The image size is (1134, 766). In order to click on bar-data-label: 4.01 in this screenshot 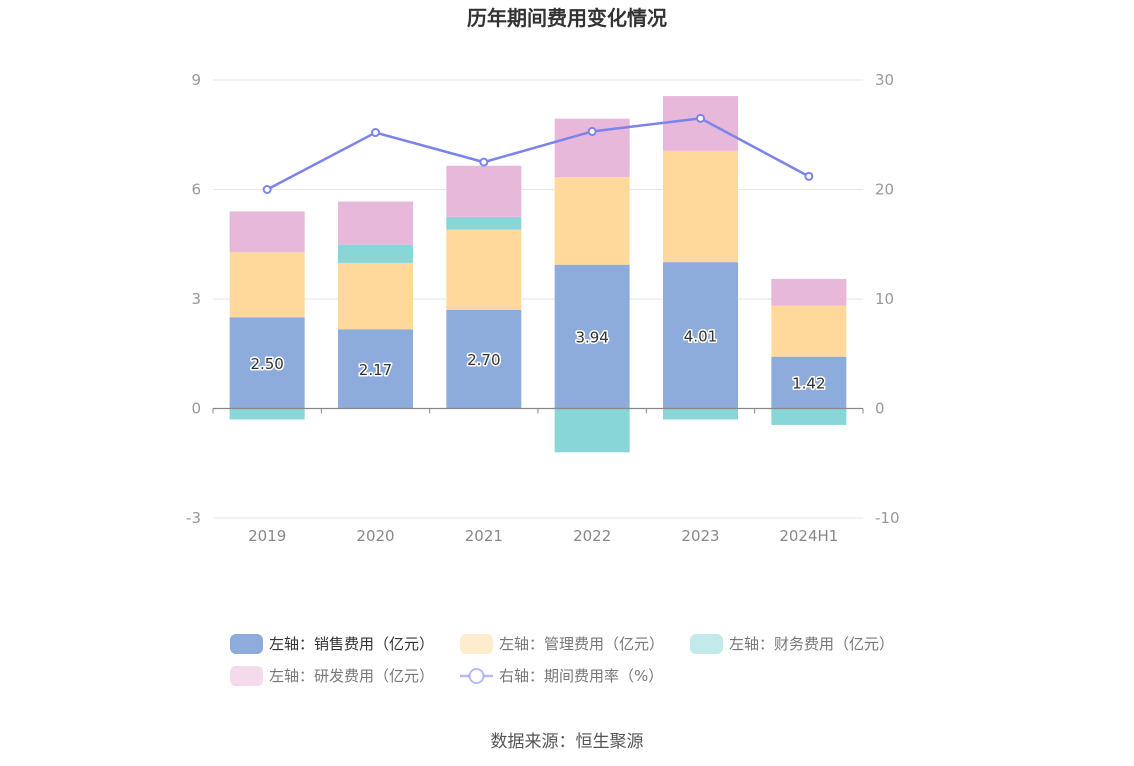, I will do `click(700, 336)`.